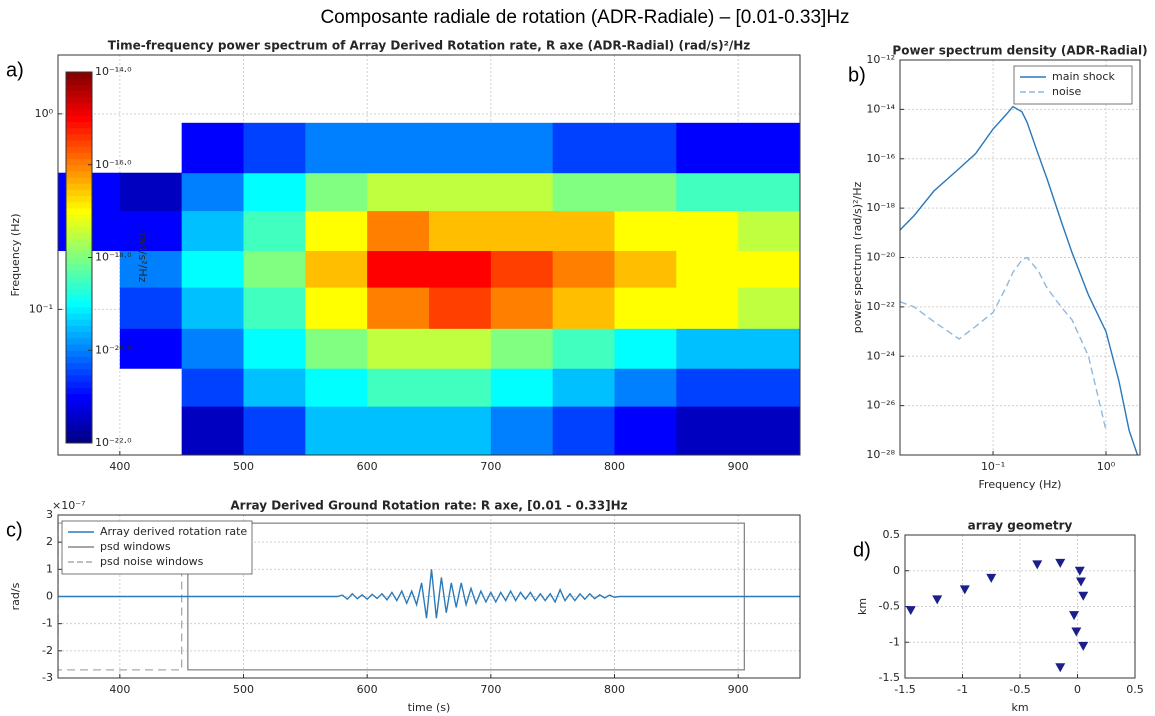 The image size is (1155, 716). Describe the element at coordinates (49, 568) in the screenshot. I see `y-tick-label: 1` at that location.